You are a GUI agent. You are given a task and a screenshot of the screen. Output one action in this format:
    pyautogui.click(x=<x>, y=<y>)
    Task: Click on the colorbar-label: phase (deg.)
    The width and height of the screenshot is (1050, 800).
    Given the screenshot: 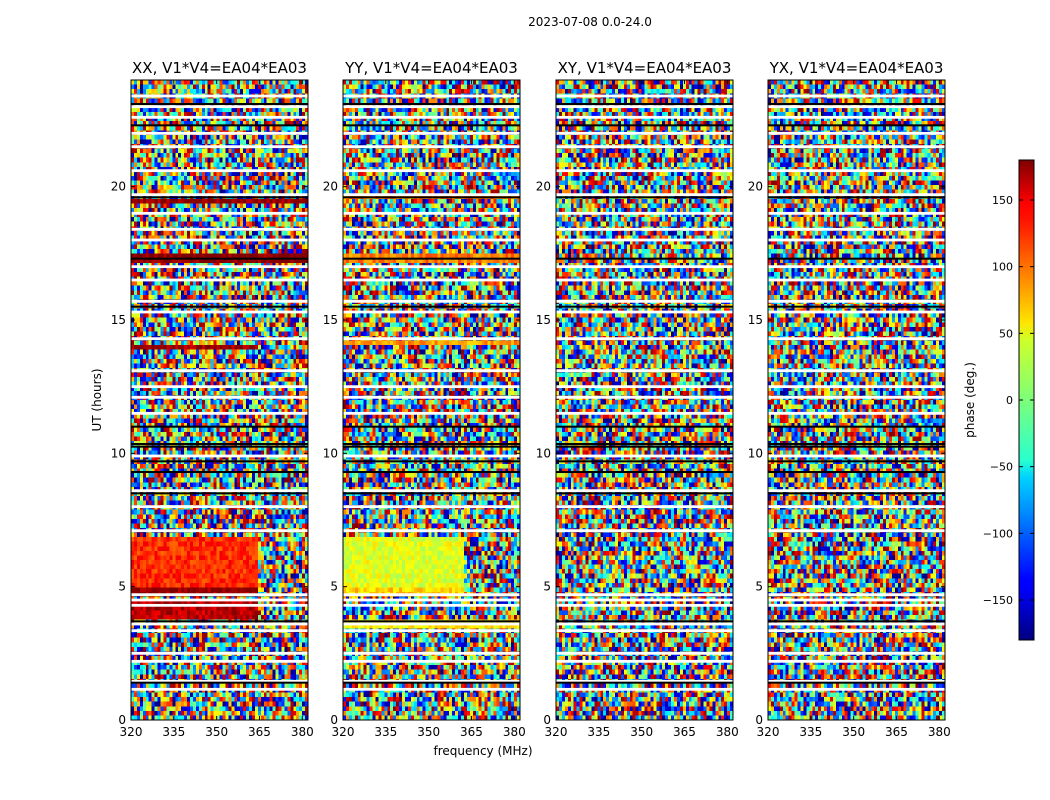 What is the action you would take?
    pyautogui.click(x=970, y=400)
    